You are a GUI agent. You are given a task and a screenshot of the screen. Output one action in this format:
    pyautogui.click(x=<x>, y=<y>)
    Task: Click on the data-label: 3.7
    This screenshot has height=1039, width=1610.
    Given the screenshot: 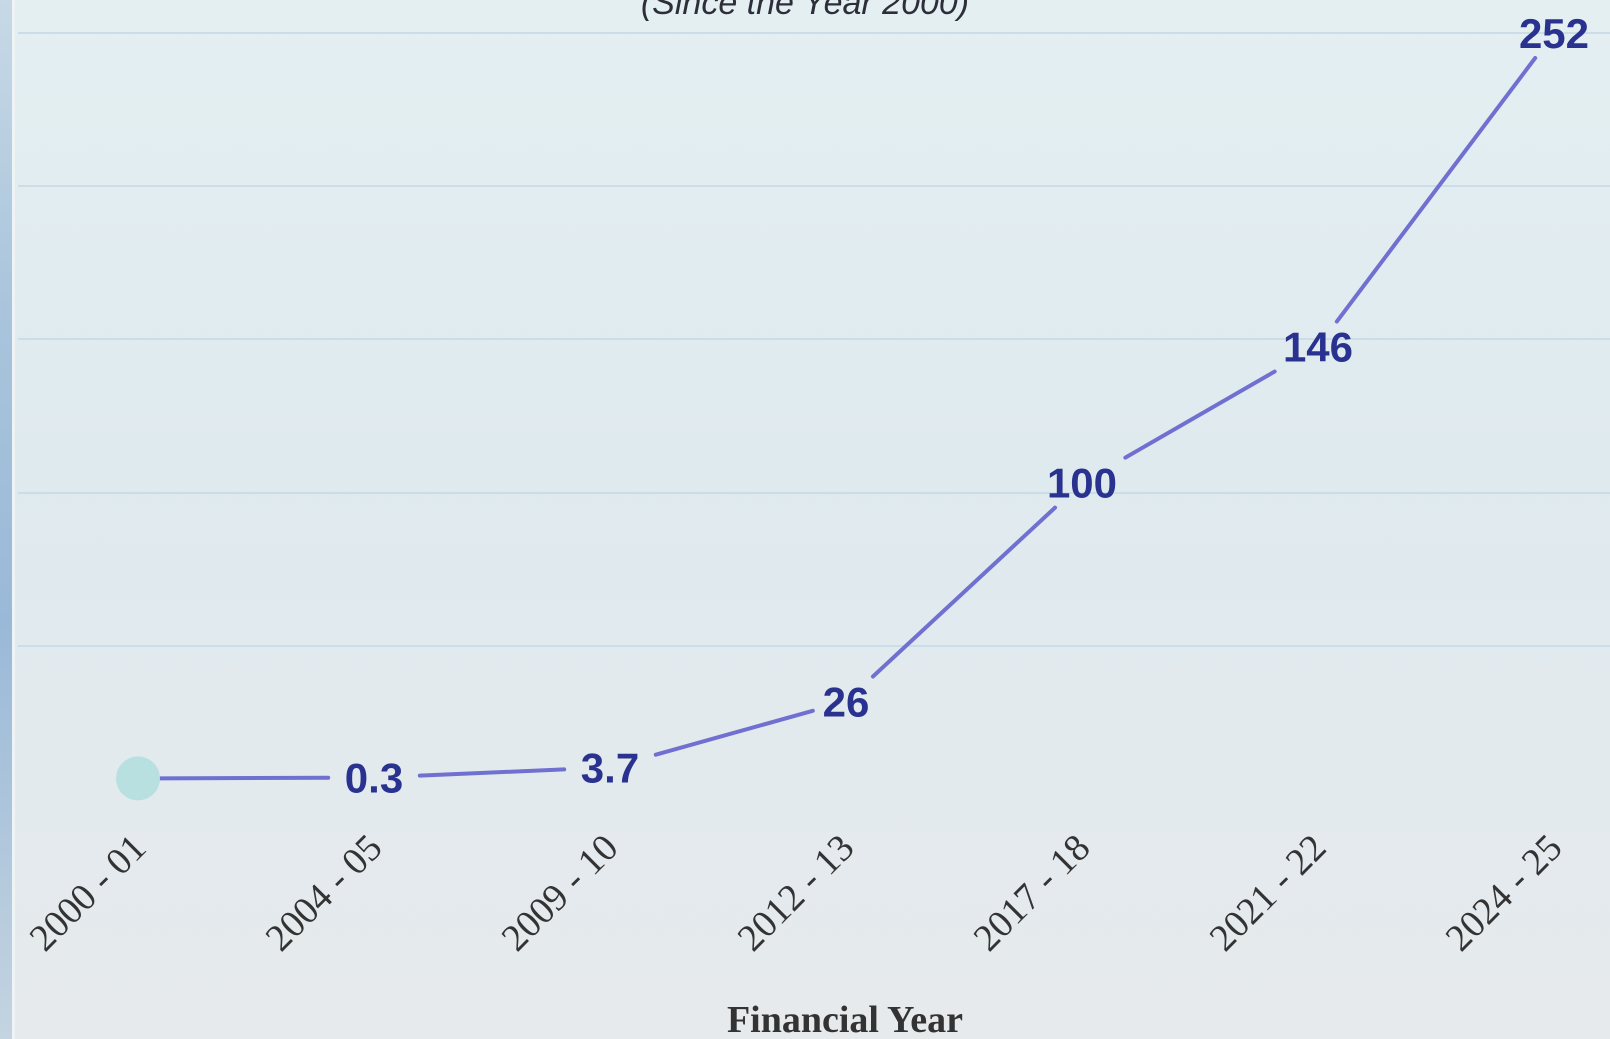 What is the action you would take?
    pyautogui.click(x=610, y=768)
    